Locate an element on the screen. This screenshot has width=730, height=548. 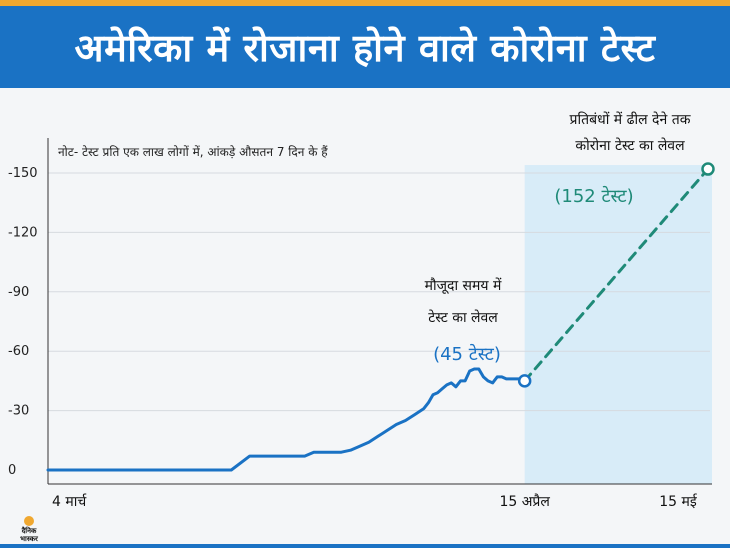
y-axis-ticks: 0 -30 -60 -90 -120 -150 is located at coordinates (23, 322).